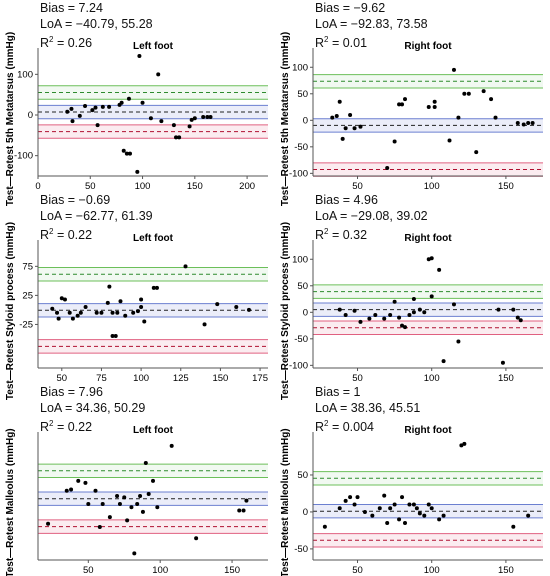 The width and height of the screenshot is (550, 576). Describe the element at coordinates (96, 41) in the screenshot. I see `r2-label: R2 = 0.26` at that location.